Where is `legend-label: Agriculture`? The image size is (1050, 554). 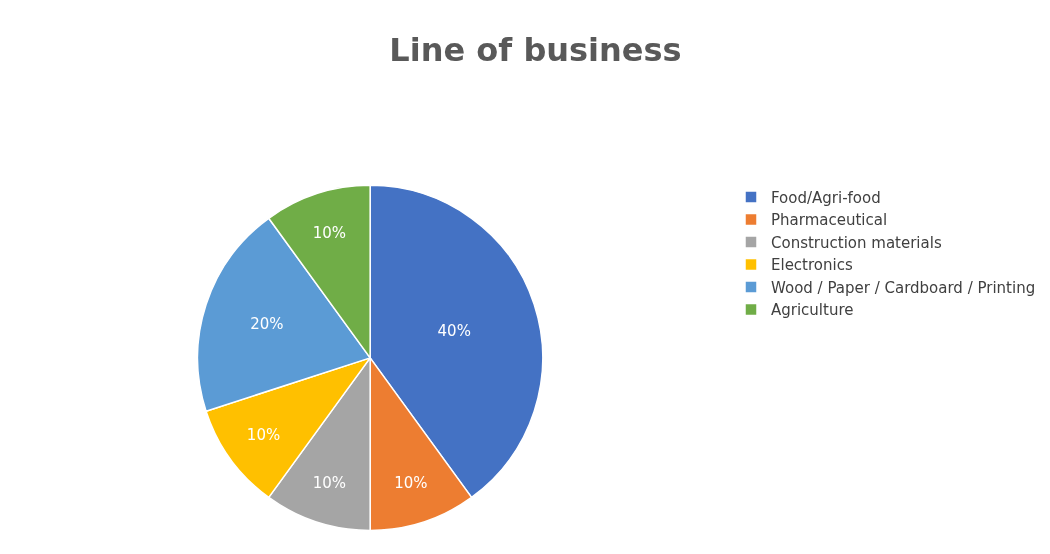 legend-label: Agriculture is located at coordinates (812, 310).